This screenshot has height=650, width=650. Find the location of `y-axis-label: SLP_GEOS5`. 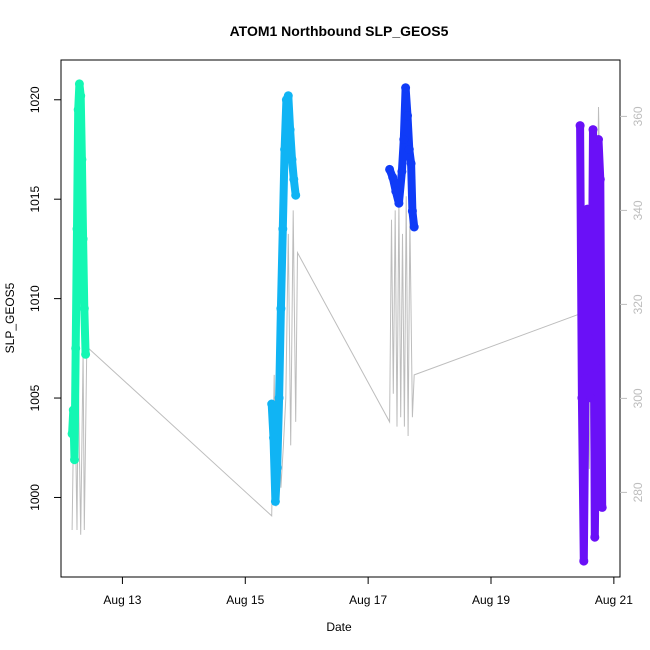

y-axis-label: SLP_GEOS5 is located at coordinates (10, 317).